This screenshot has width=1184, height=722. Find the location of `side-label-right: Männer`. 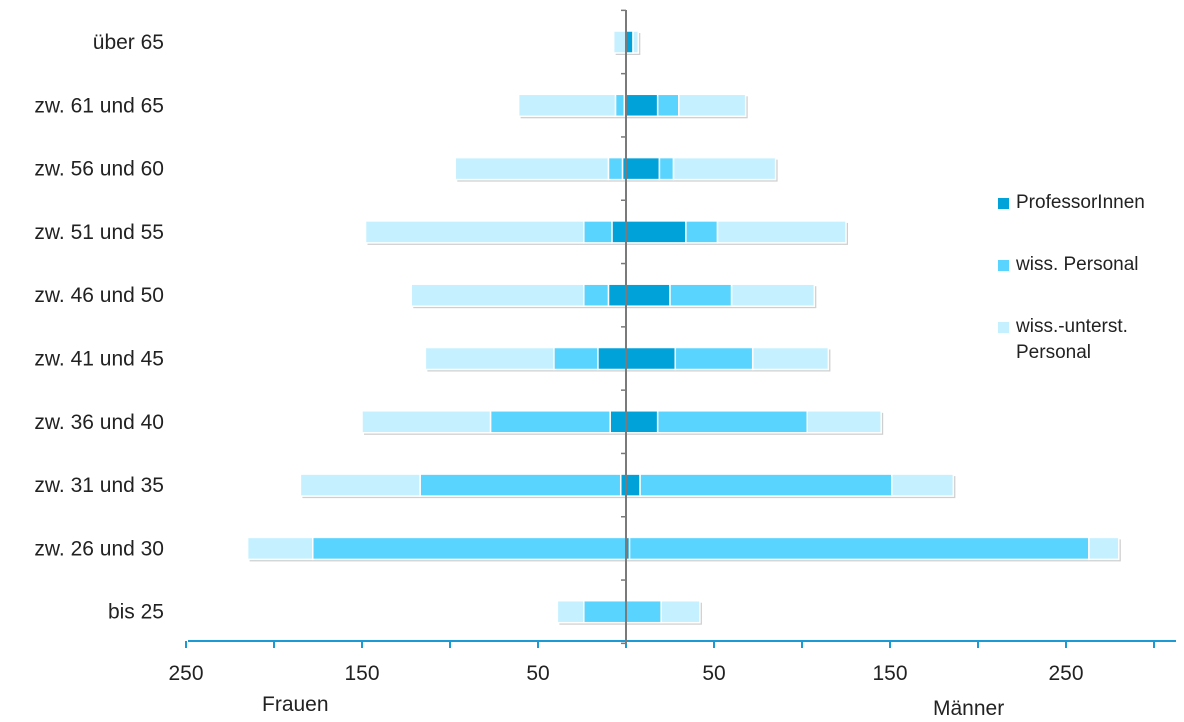

side-label-right: Männer is located at coordinates (968, 708).